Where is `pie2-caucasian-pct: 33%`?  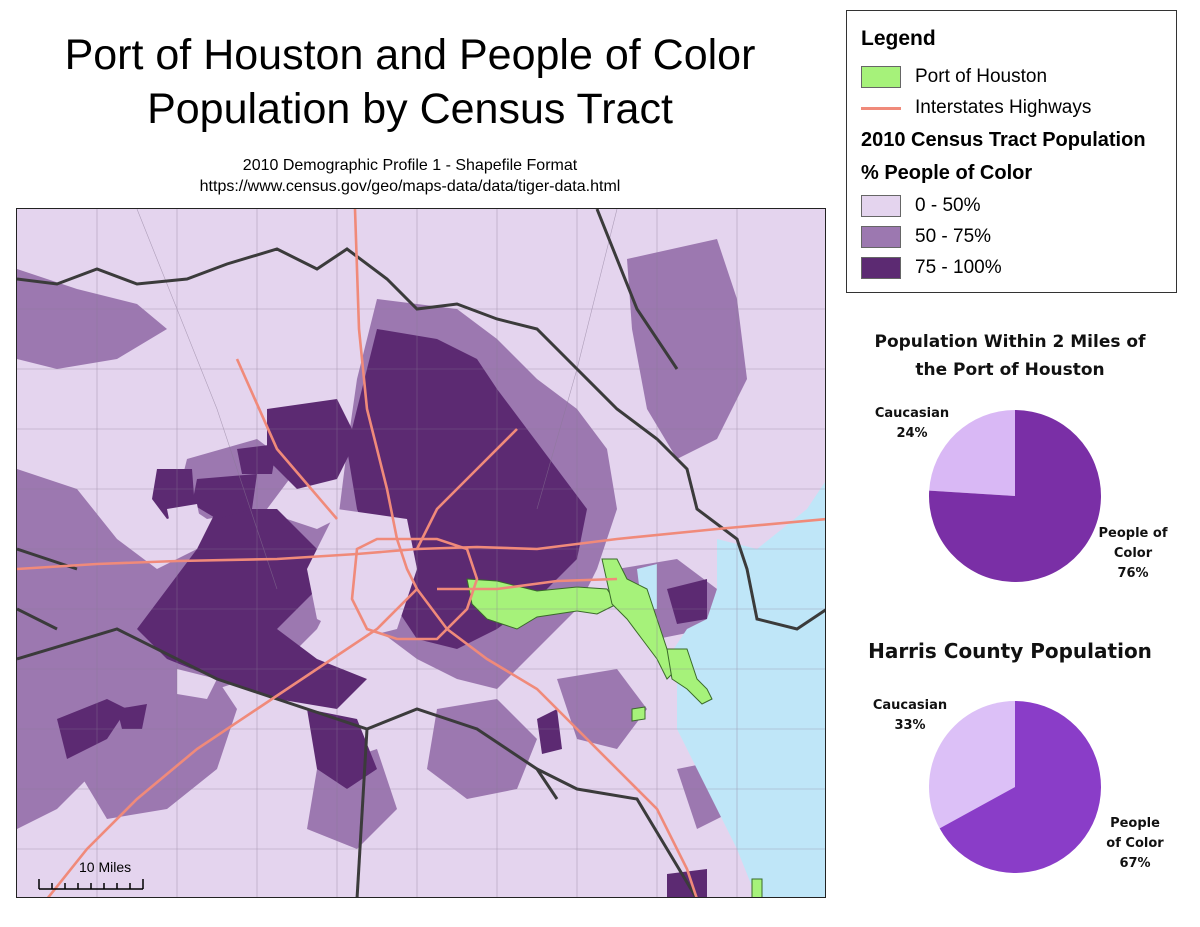
pie2-caucasian-pct: 33% is located at coordinates (910, 725).